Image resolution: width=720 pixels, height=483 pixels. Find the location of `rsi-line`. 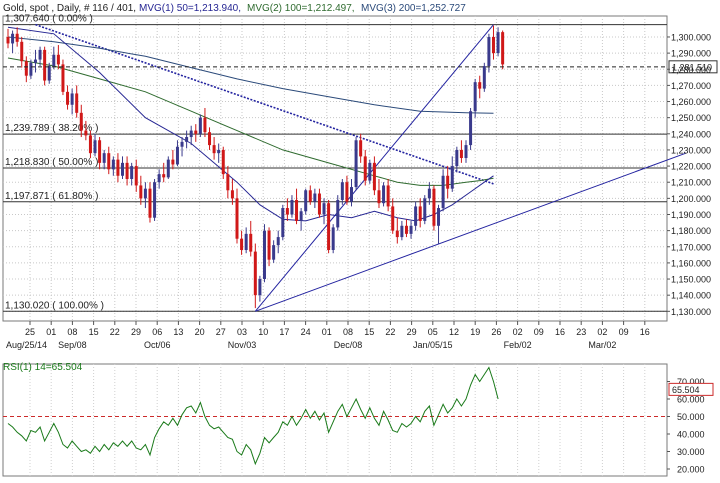

rsi-line is located at coordinates (253, 416).